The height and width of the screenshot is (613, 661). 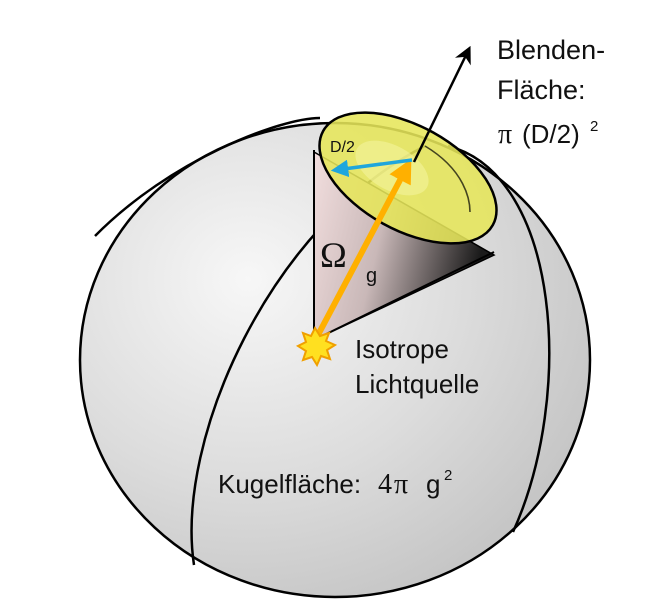 What do you see at coordinates (401, 484) in the screenshot?
I see `sphere-formula-pi: π` at bounding box center [401, 484].